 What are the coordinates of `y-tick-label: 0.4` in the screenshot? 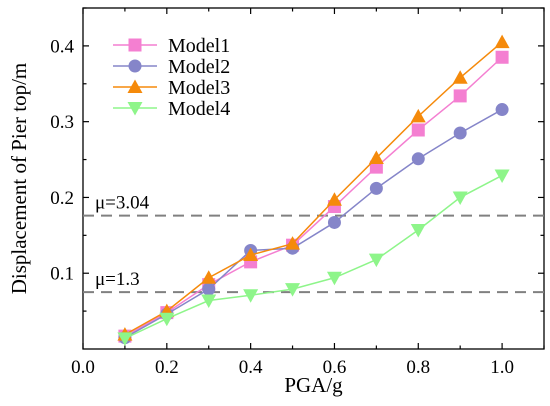 It's located at (62, 46).